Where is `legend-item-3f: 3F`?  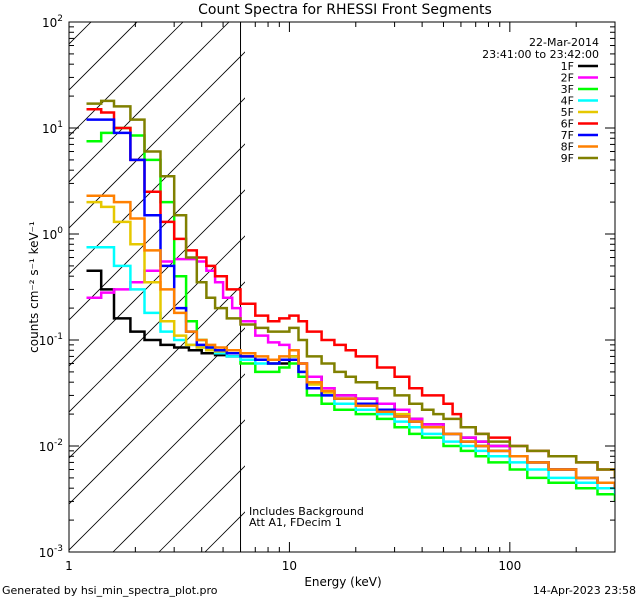
legend-item-3f: 3F is located at coordinates (579, 89).